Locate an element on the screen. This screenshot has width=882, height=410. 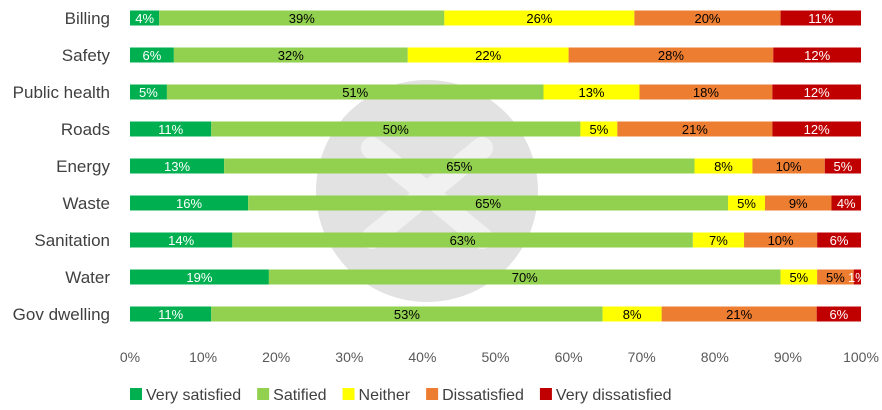
x-tick-label: 100% is located at coordinates (861, 357).